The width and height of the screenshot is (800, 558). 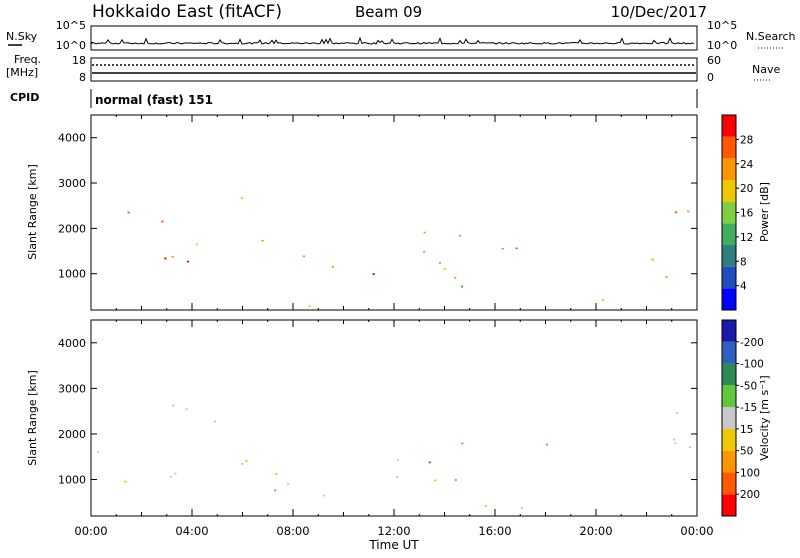 I want to click on cpid-label: CPID, so click(x=24, y=97).